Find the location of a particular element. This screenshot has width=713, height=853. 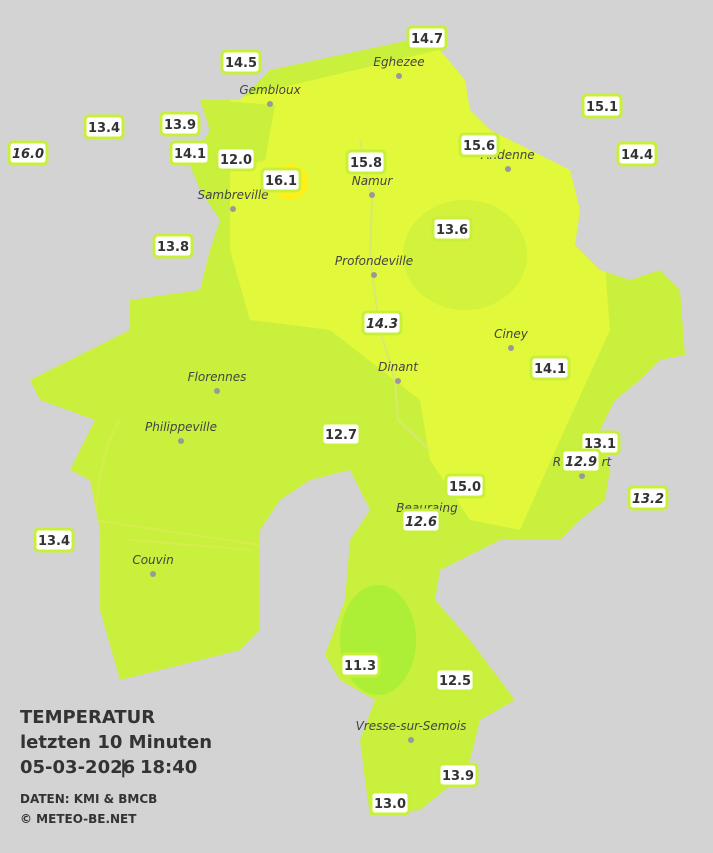

station-value: 14.3 is located at coordinates (382, 324).